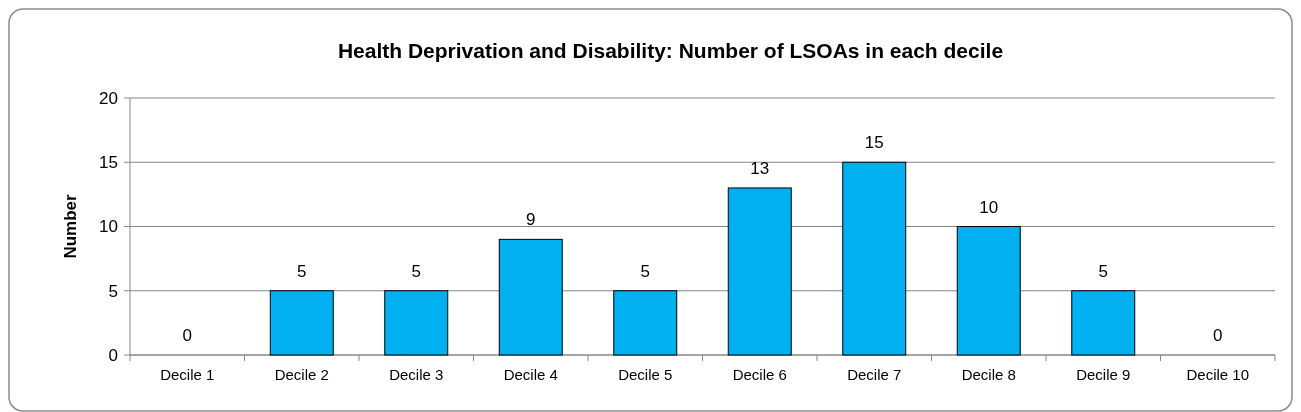  I want to click on y-tick-label: 10, so click(108, 227).